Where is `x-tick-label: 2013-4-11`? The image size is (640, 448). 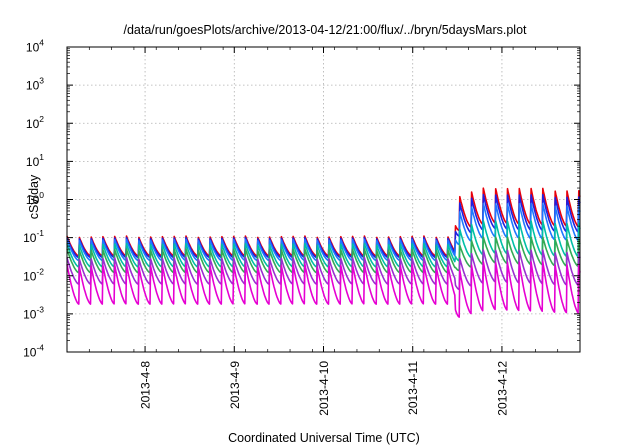 x-tick-label: 2013-4-11 is located at coordinates (413, 388).